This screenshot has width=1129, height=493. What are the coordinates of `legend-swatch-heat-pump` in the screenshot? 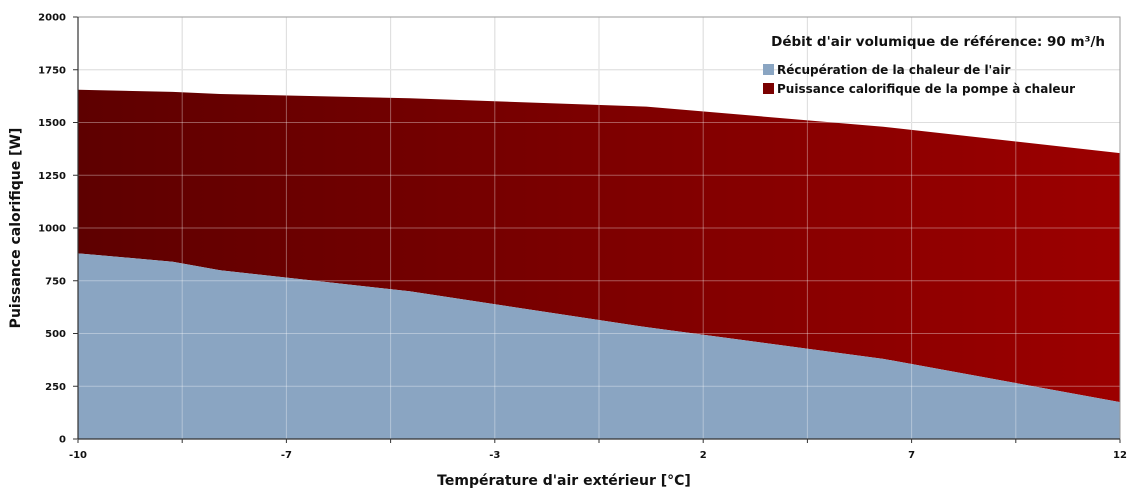 It's located at (768, 88).